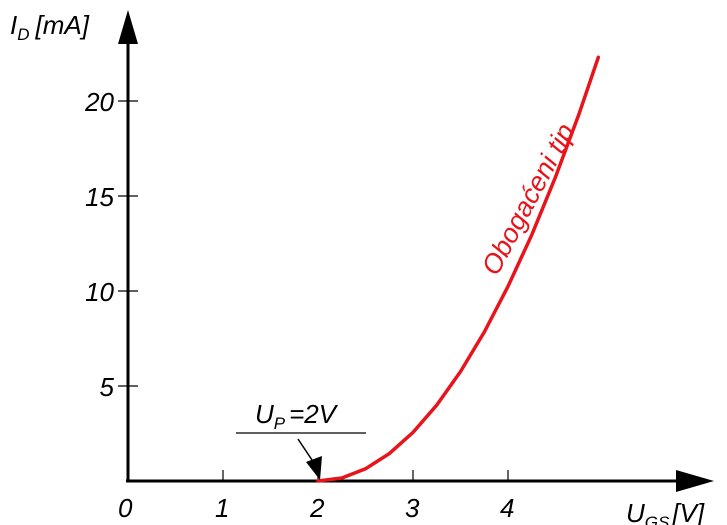  What do you see at coordinates (13, 25) in the screenshot?
I see `y-axis-symbol: I` at bounding box center [13, 25].